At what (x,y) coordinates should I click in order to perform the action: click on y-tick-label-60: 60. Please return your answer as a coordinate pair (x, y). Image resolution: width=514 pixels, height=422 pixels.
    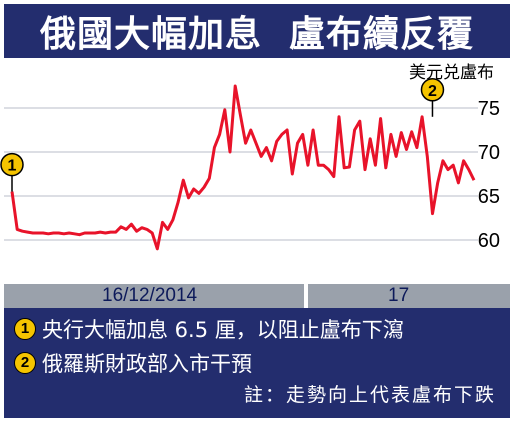
    Looking at the image, I should click on (489, 241).